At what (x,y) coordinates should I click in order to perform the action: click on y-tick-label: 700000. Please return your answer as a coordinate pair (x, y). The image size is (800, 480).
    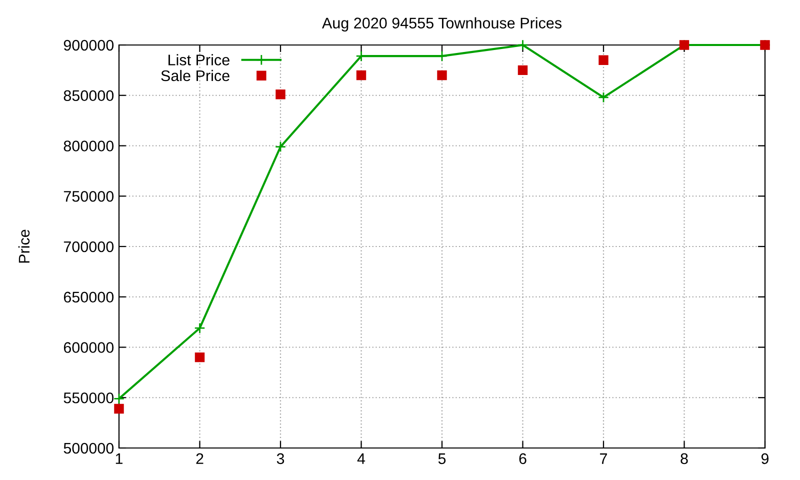
    Looking at the image, I should click on (89, 246).